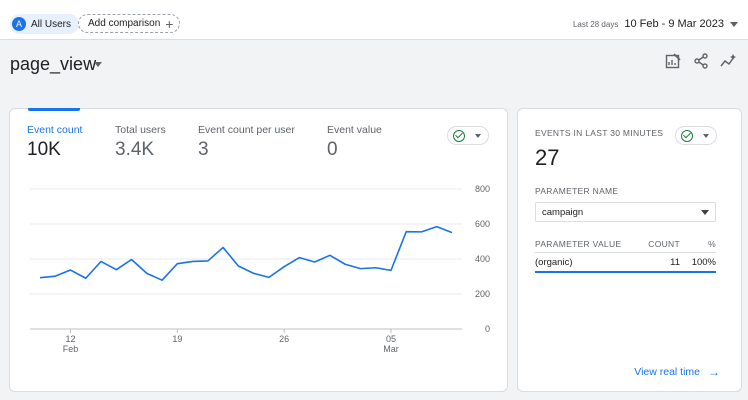 This screenshot has height=400, width=748. I want to click on row-parameter-value: (organic), so click(554, 262).